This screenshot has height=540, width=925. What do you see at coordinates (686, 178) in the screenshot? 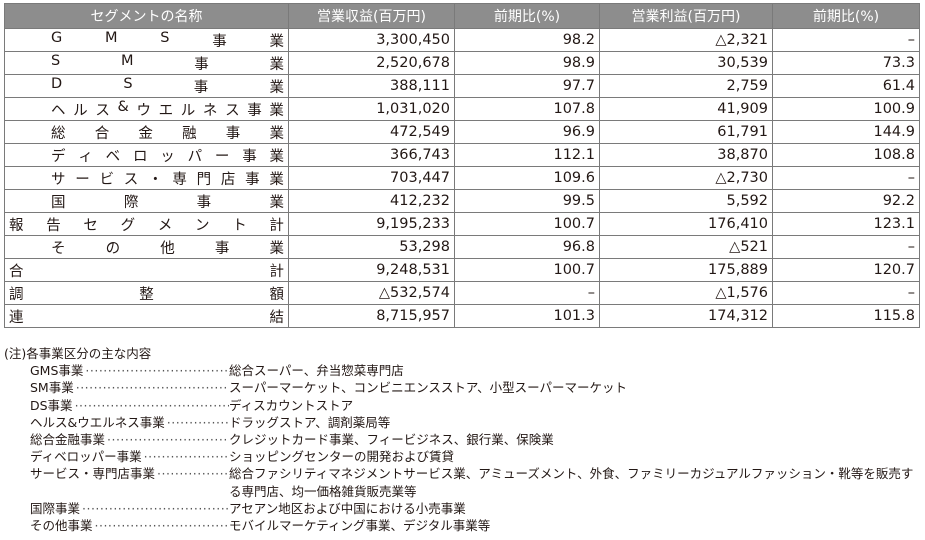
I see `operating-profit-cell: △2,730` at bounding box center [686, 178].